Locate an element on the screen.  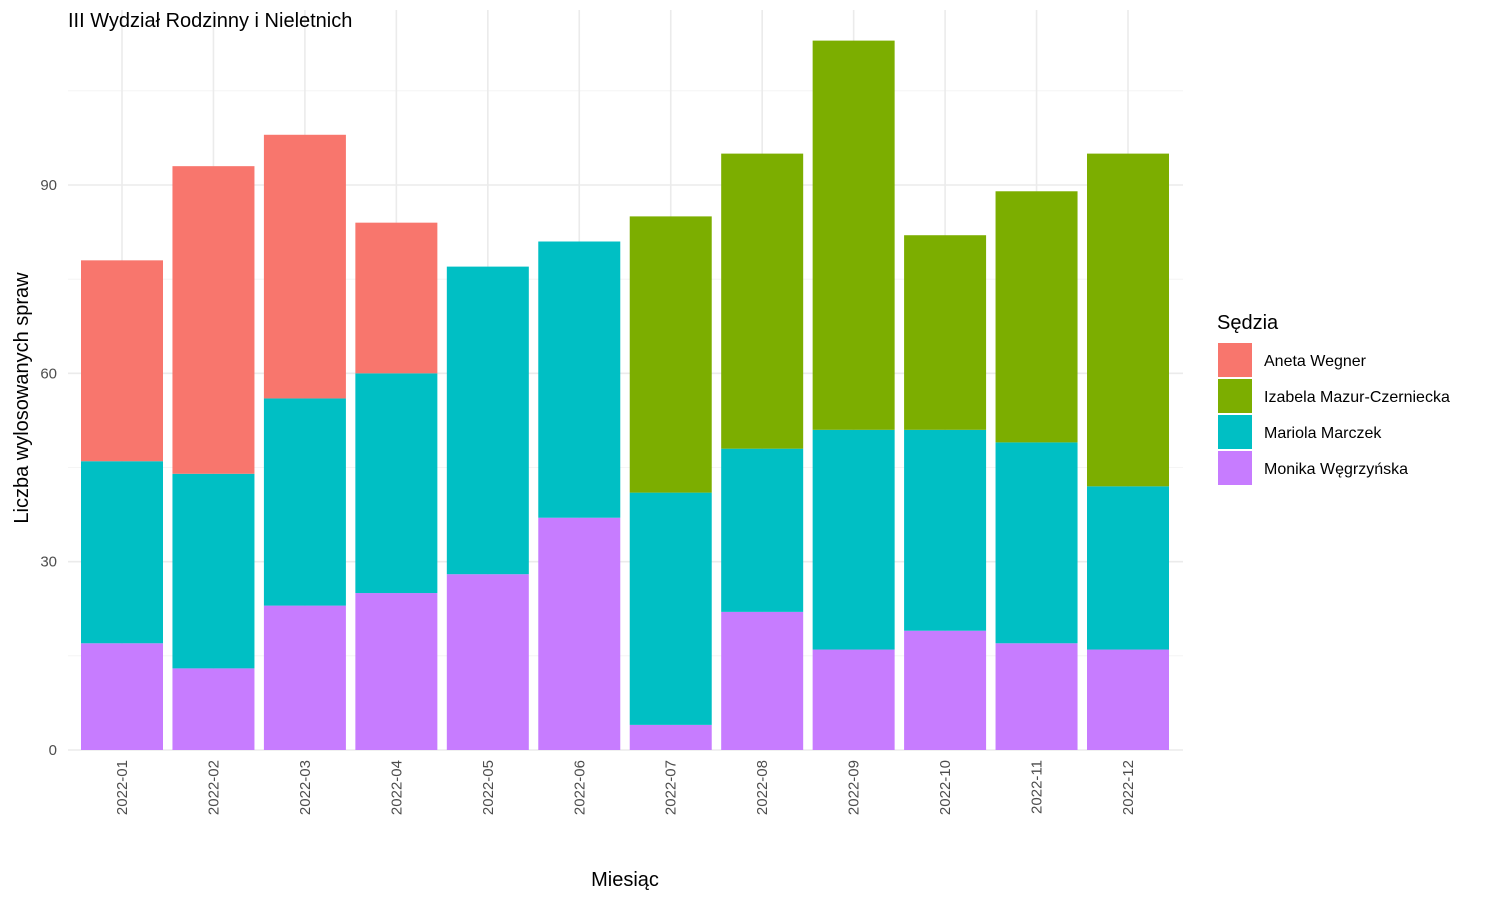
legend-label: Izabela Mazur-Czerniecka is located at coordinates (1357, 397).